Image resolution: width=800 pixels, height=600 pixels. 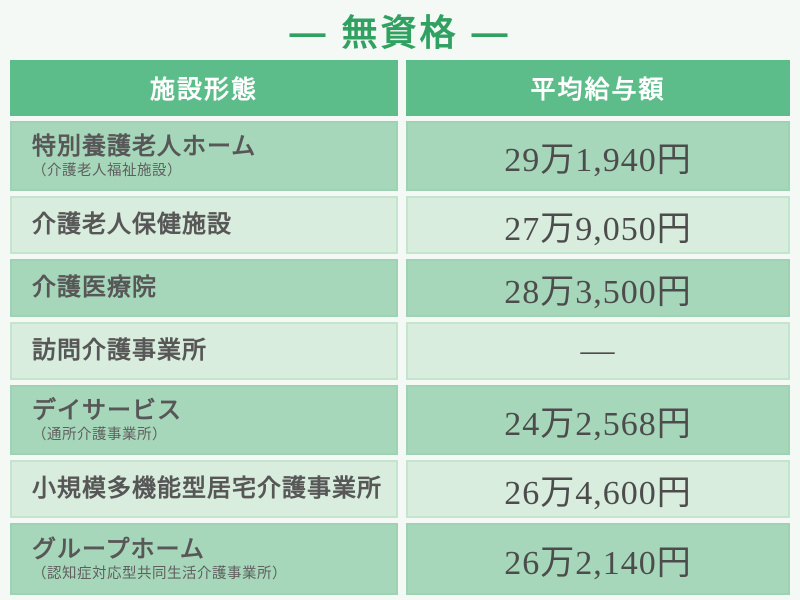 I want to click on facility-cell: 介護老人保健施設, so click(x=204, y=225).